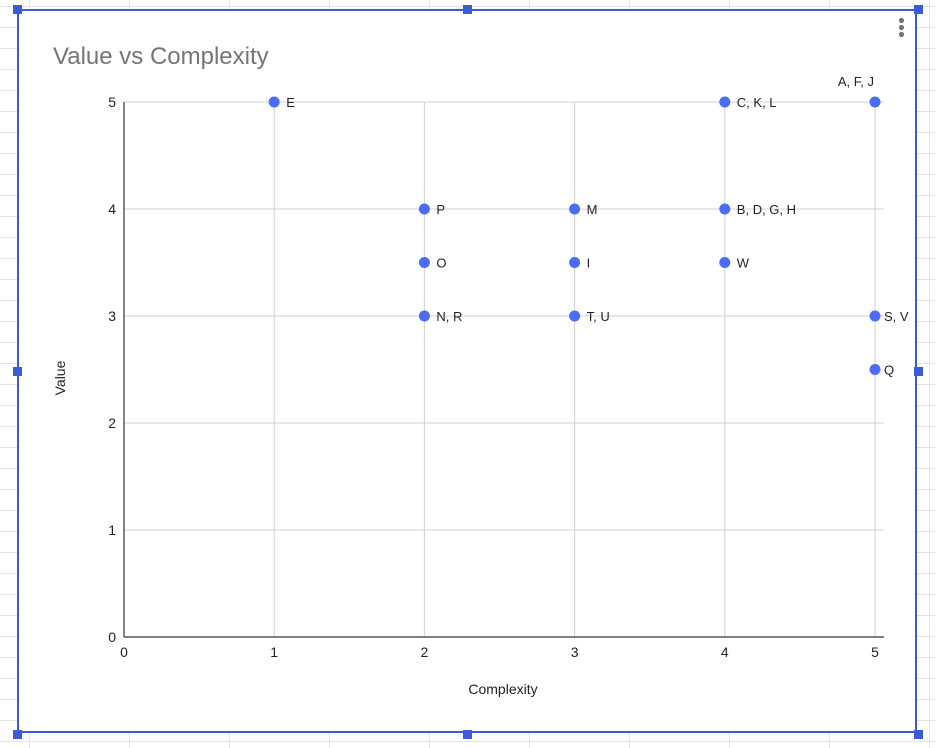 The image size is (936, 748). What do you see at coordinates (743, 263) in the screenshot?
I see `data-point-label: W` at bounding box center [743, 263].